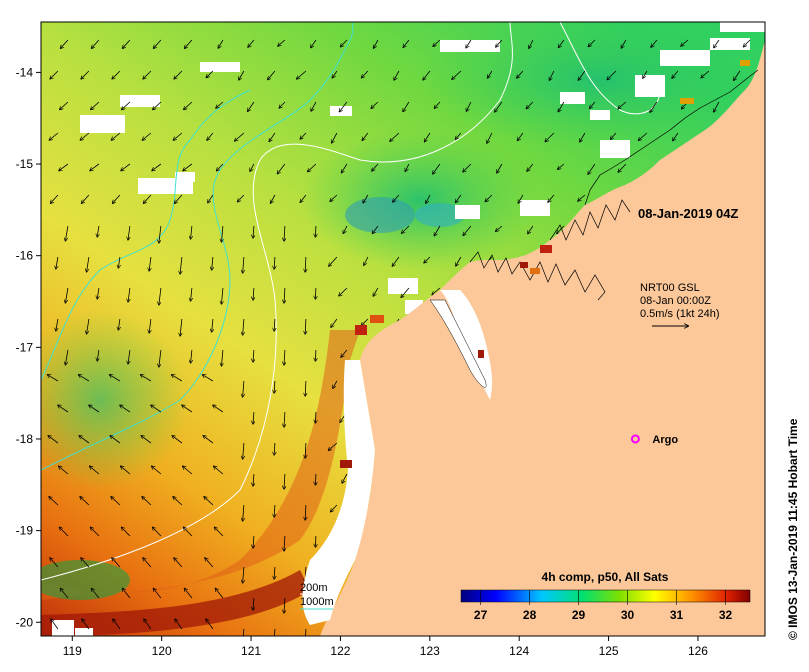 Image resolution: width=809 pixels, height=672 pixels. I want to click on colorbar-tick-label: 31, so click(677, 615).